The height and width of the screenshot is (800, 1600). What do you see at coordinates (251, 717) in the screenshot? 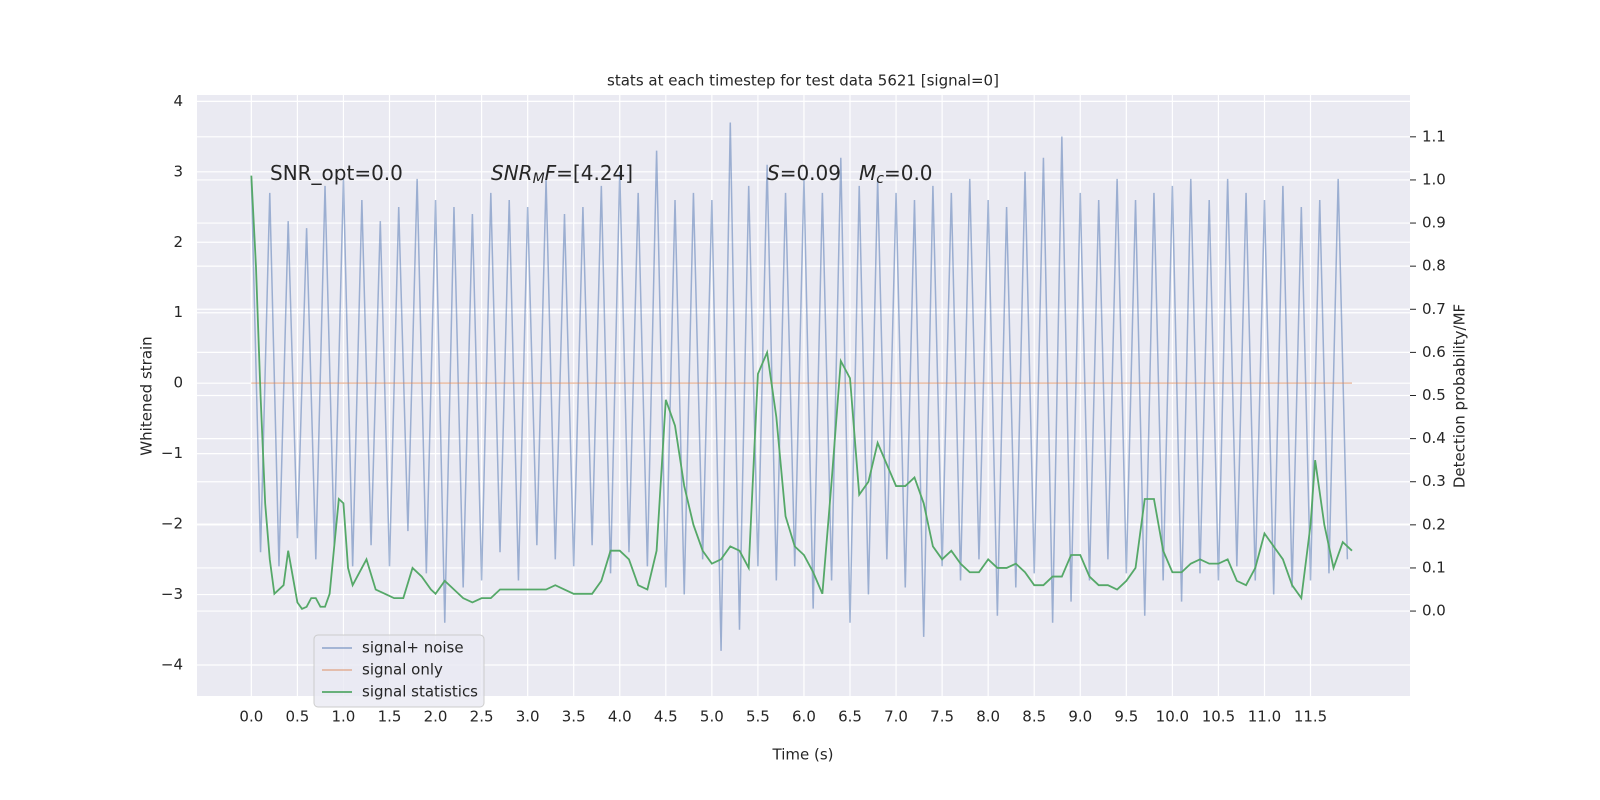
I see `x-tick-label: 0.0` at bounding box center [251, 717].